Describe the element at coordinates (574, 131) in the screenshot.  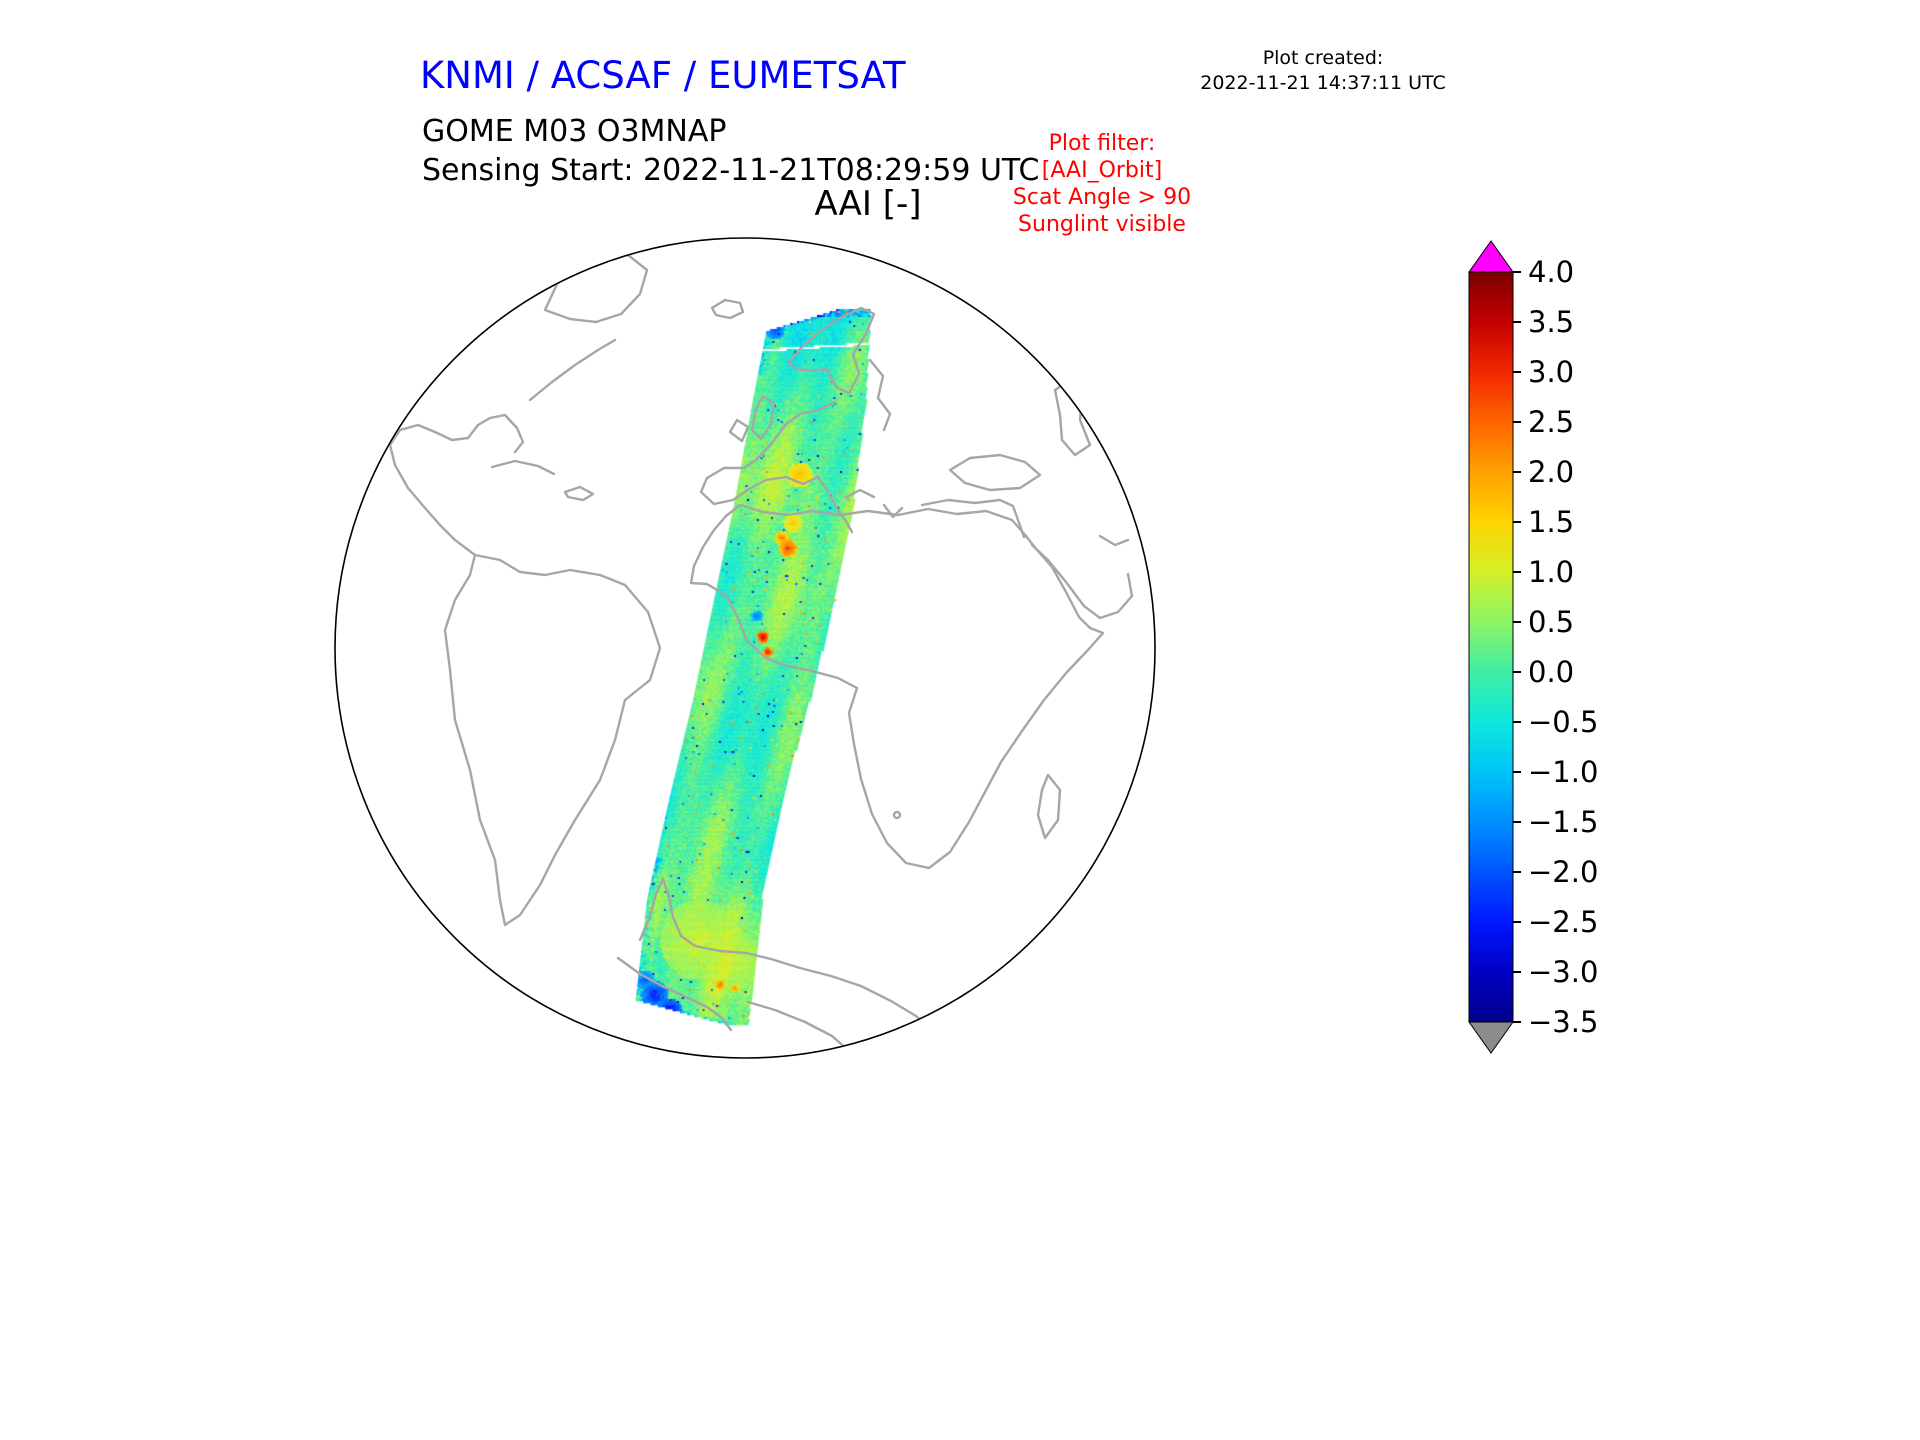
I see `product-name: GOME M03 O3MNAP` at that location.